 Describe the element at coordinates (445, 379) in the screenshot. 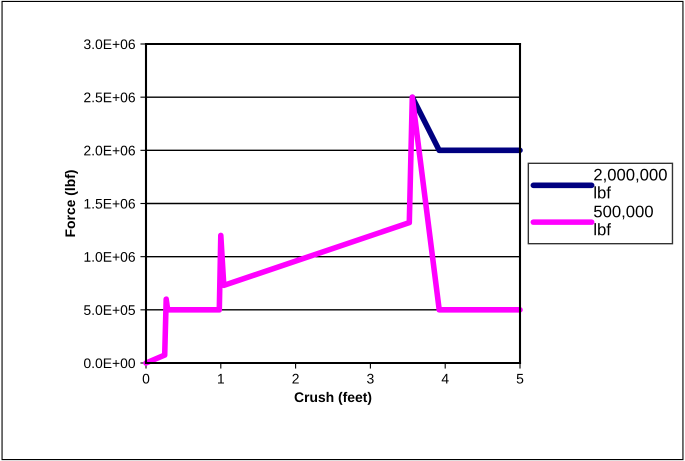

I see `x-tick-label: 4` at that location.